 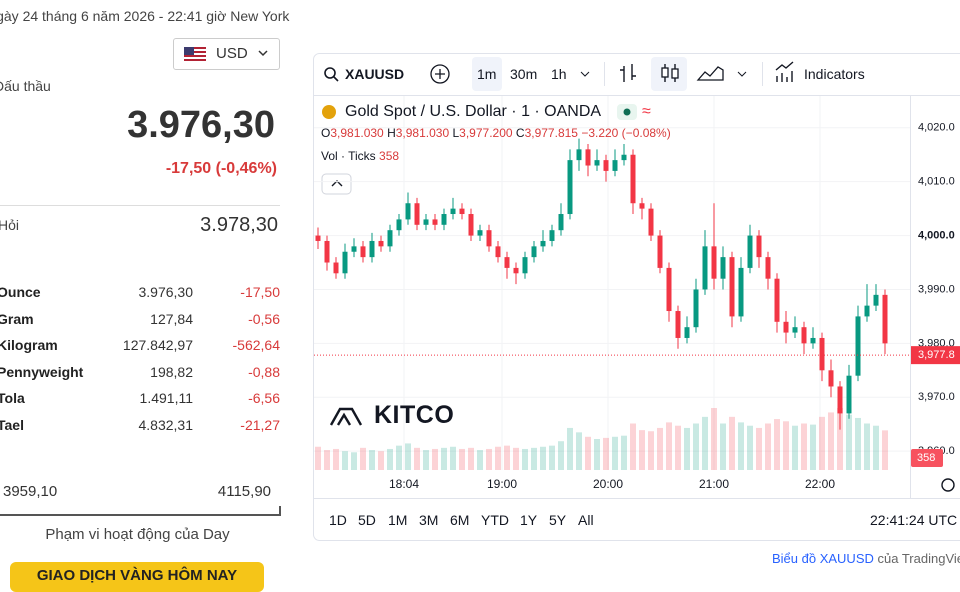 What do you see at coordinates (168, 169) in the screenshot?
I see `bid-change: -17,50 (-0,46%)` at bounding box center [168, 169].